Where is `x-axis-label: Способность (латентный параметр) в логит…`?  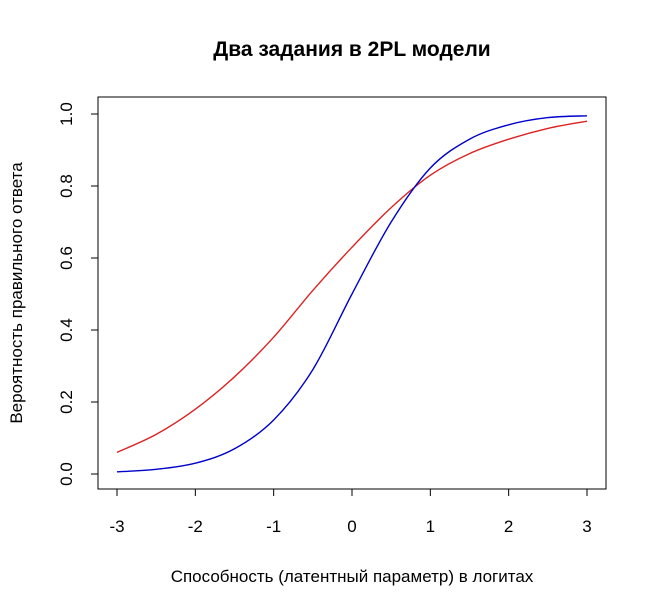
x-axis-label: Способность (латентный параметр) в логит… is located at coordinates (352, 576).